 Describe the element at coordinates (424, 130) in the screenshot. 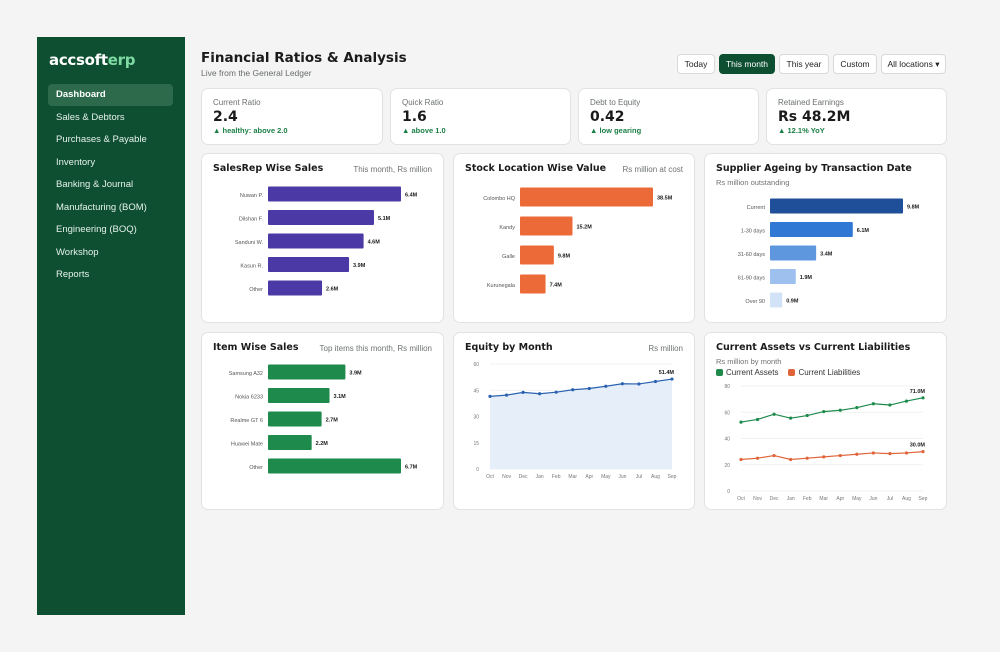

I see `kpi-delta: ▲ above 1.0` at that location.